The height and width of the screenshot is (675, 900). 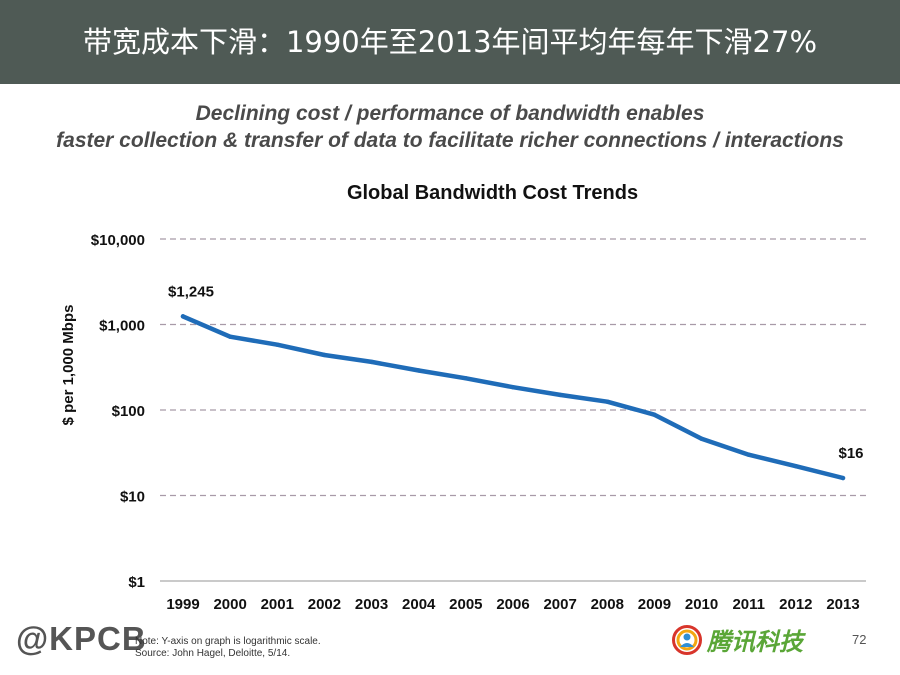 What do you see at coordinates (492, 193) in the screenshot?
I see `chart-title: Global Bandwidth Cost Trends` at bounding box center [492, 193].